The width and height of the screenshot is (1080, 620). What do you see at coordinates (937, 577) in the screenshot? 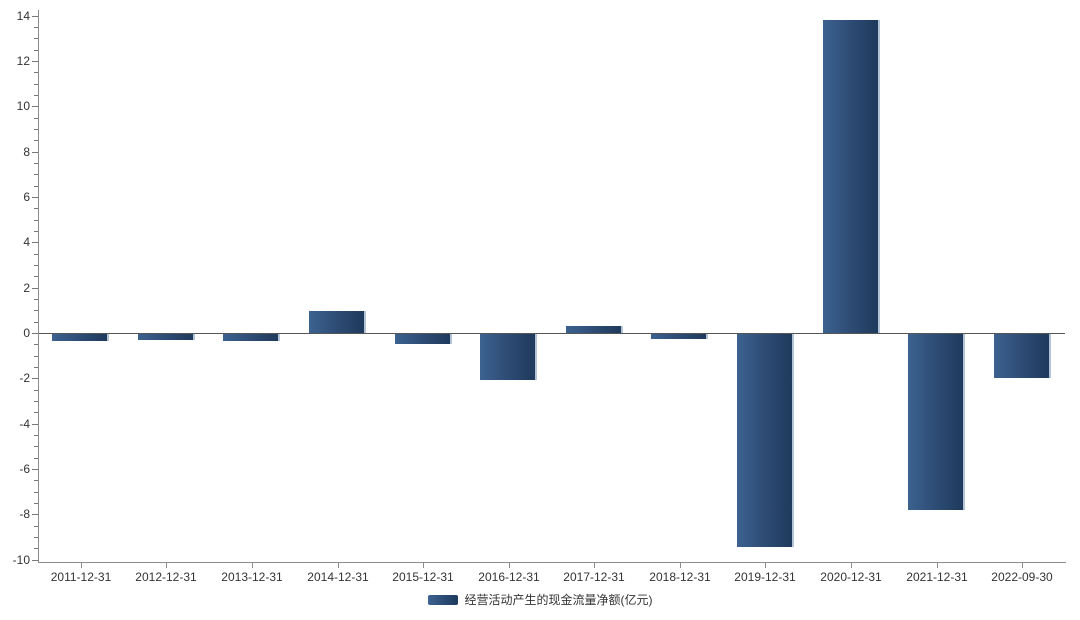
I see `x-tick-label: 2021-12-31` at bounding box center [937, 577].